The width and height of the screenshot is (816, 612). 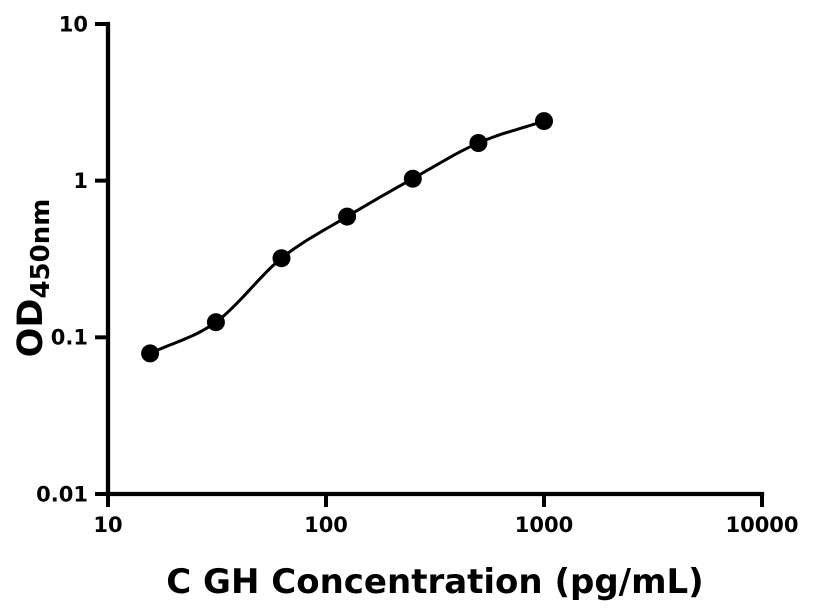 I want to click on y-tick-label-0.1: 0.1, so click(x=69, y=338).